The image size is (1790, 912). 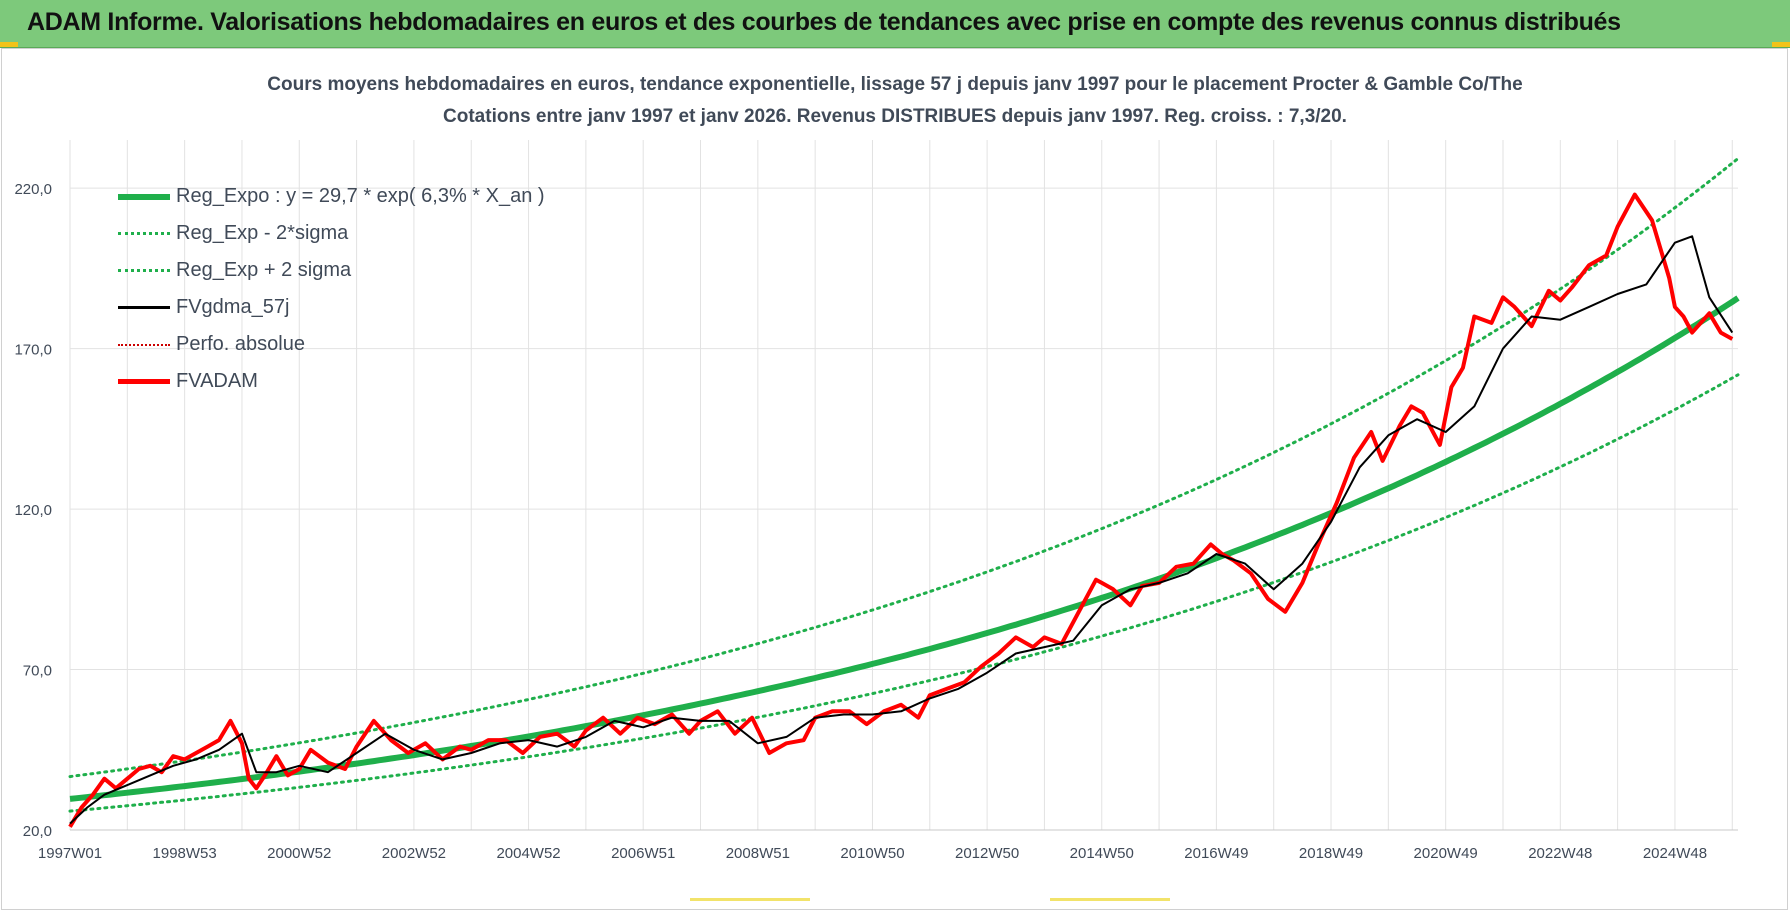 What do you see at coordinates (528, 853) in the screenshot?
I see `x-tick-label: 2004W52` at bounding box center [528, 853].